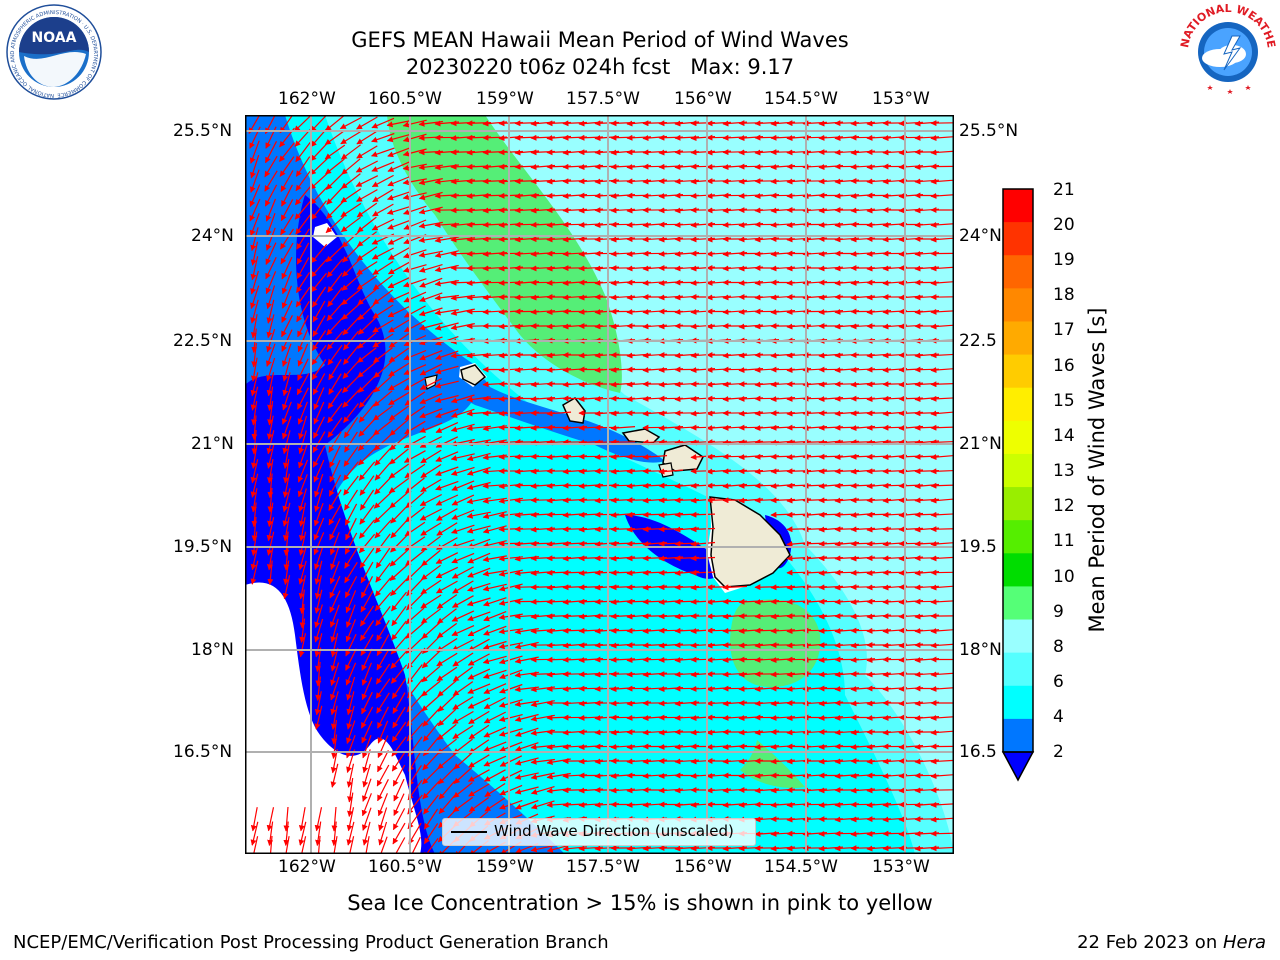 The width and height of the screenshot is (1280, 960). Describe the element at coordinates (1064, 330) in the screenshot. I see `colorbar-tick: 17` at that location.